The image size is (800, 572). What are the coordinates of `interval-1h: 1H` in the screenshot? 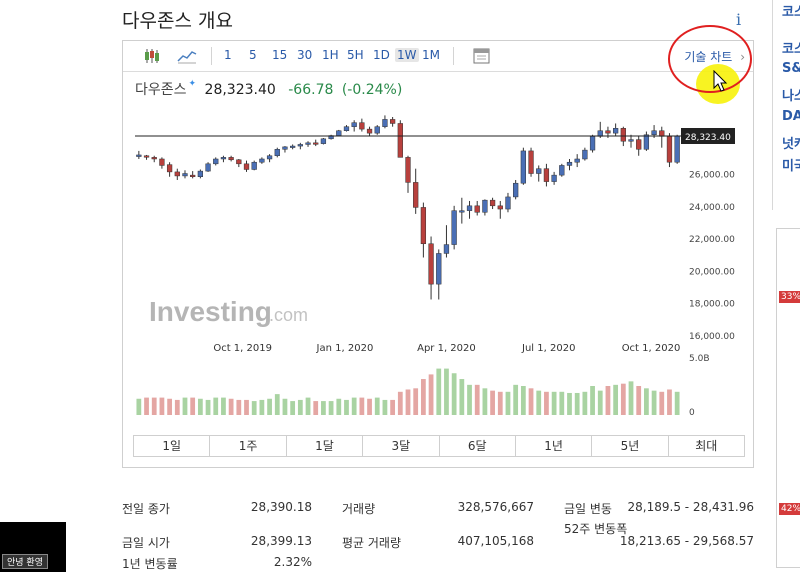 It's located at (330, 55).